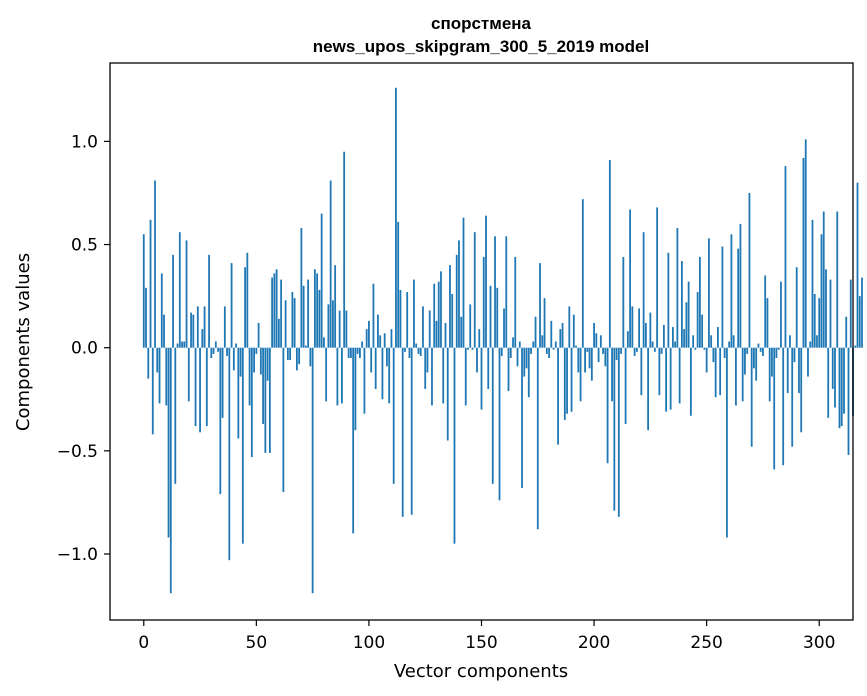  What do you see at coordinates (481, 23) in the screenshot?
I see `chart-title-line1: спорстмена` at bounding box center [481, 23].